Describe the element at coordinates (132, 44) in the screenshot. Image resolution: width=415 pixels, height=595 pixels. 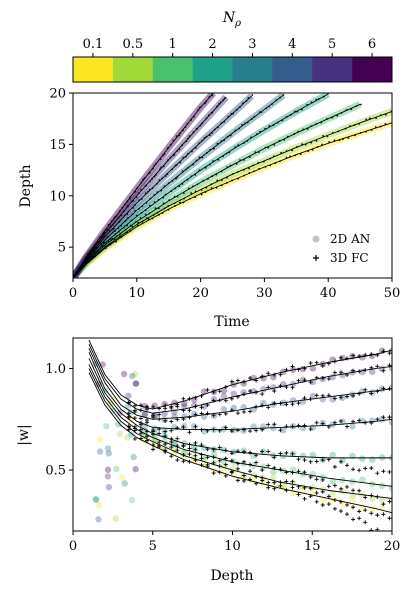
I see `colorbar-tick-label: 0.5` at that location.